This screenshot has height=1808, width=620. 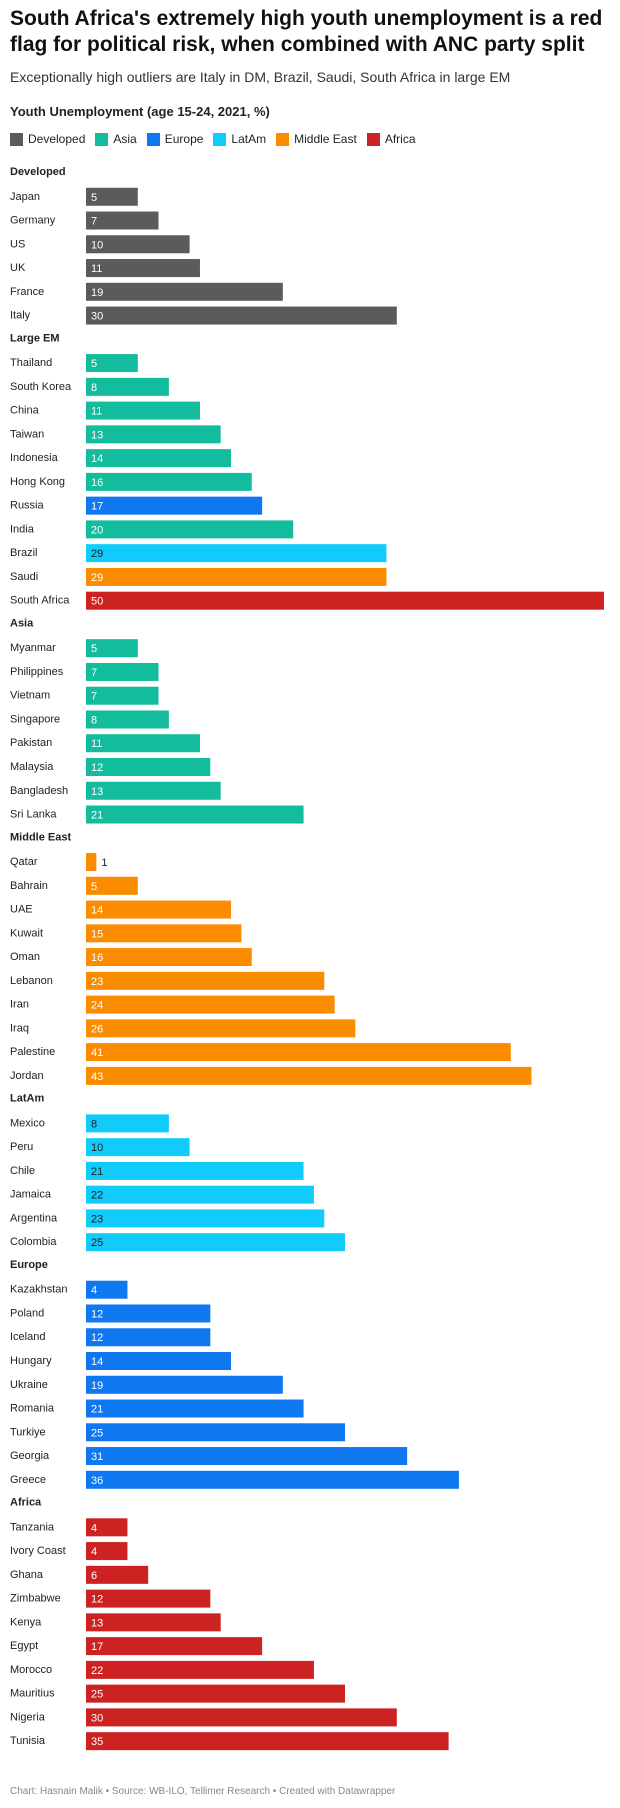 I want to click on group-label-europe: Europe, so click(x=29, y=1265).